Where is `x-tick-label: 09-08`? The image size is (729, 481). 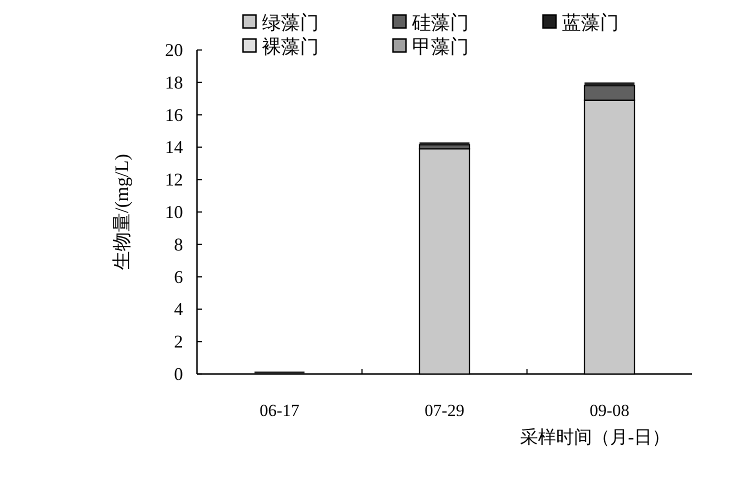 x-tick-label: 09-08 is located at coordinates (610, 410).